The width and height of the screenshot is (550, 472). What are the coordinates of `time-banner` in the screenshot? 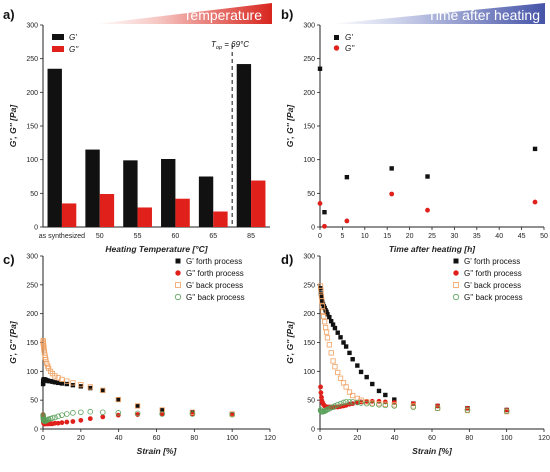 It's located at (437, 13).